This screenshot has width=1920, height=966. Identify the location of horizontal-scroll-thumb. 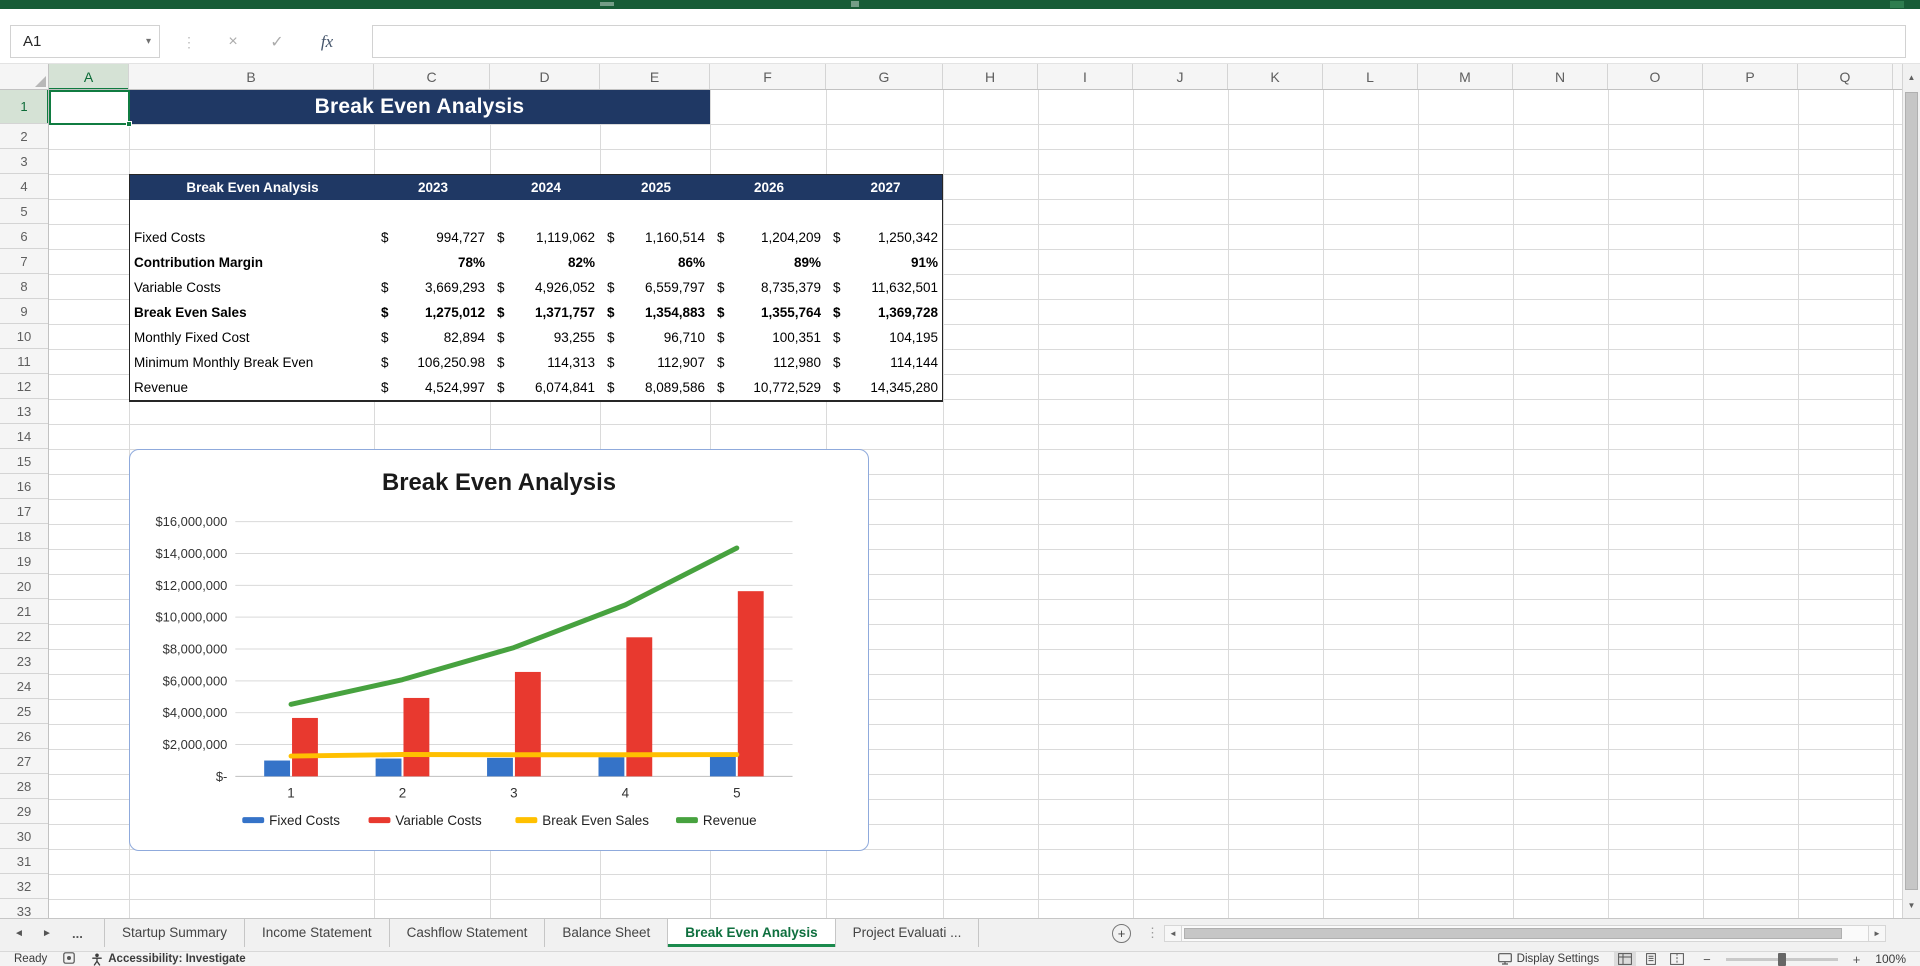
(1513, 933).